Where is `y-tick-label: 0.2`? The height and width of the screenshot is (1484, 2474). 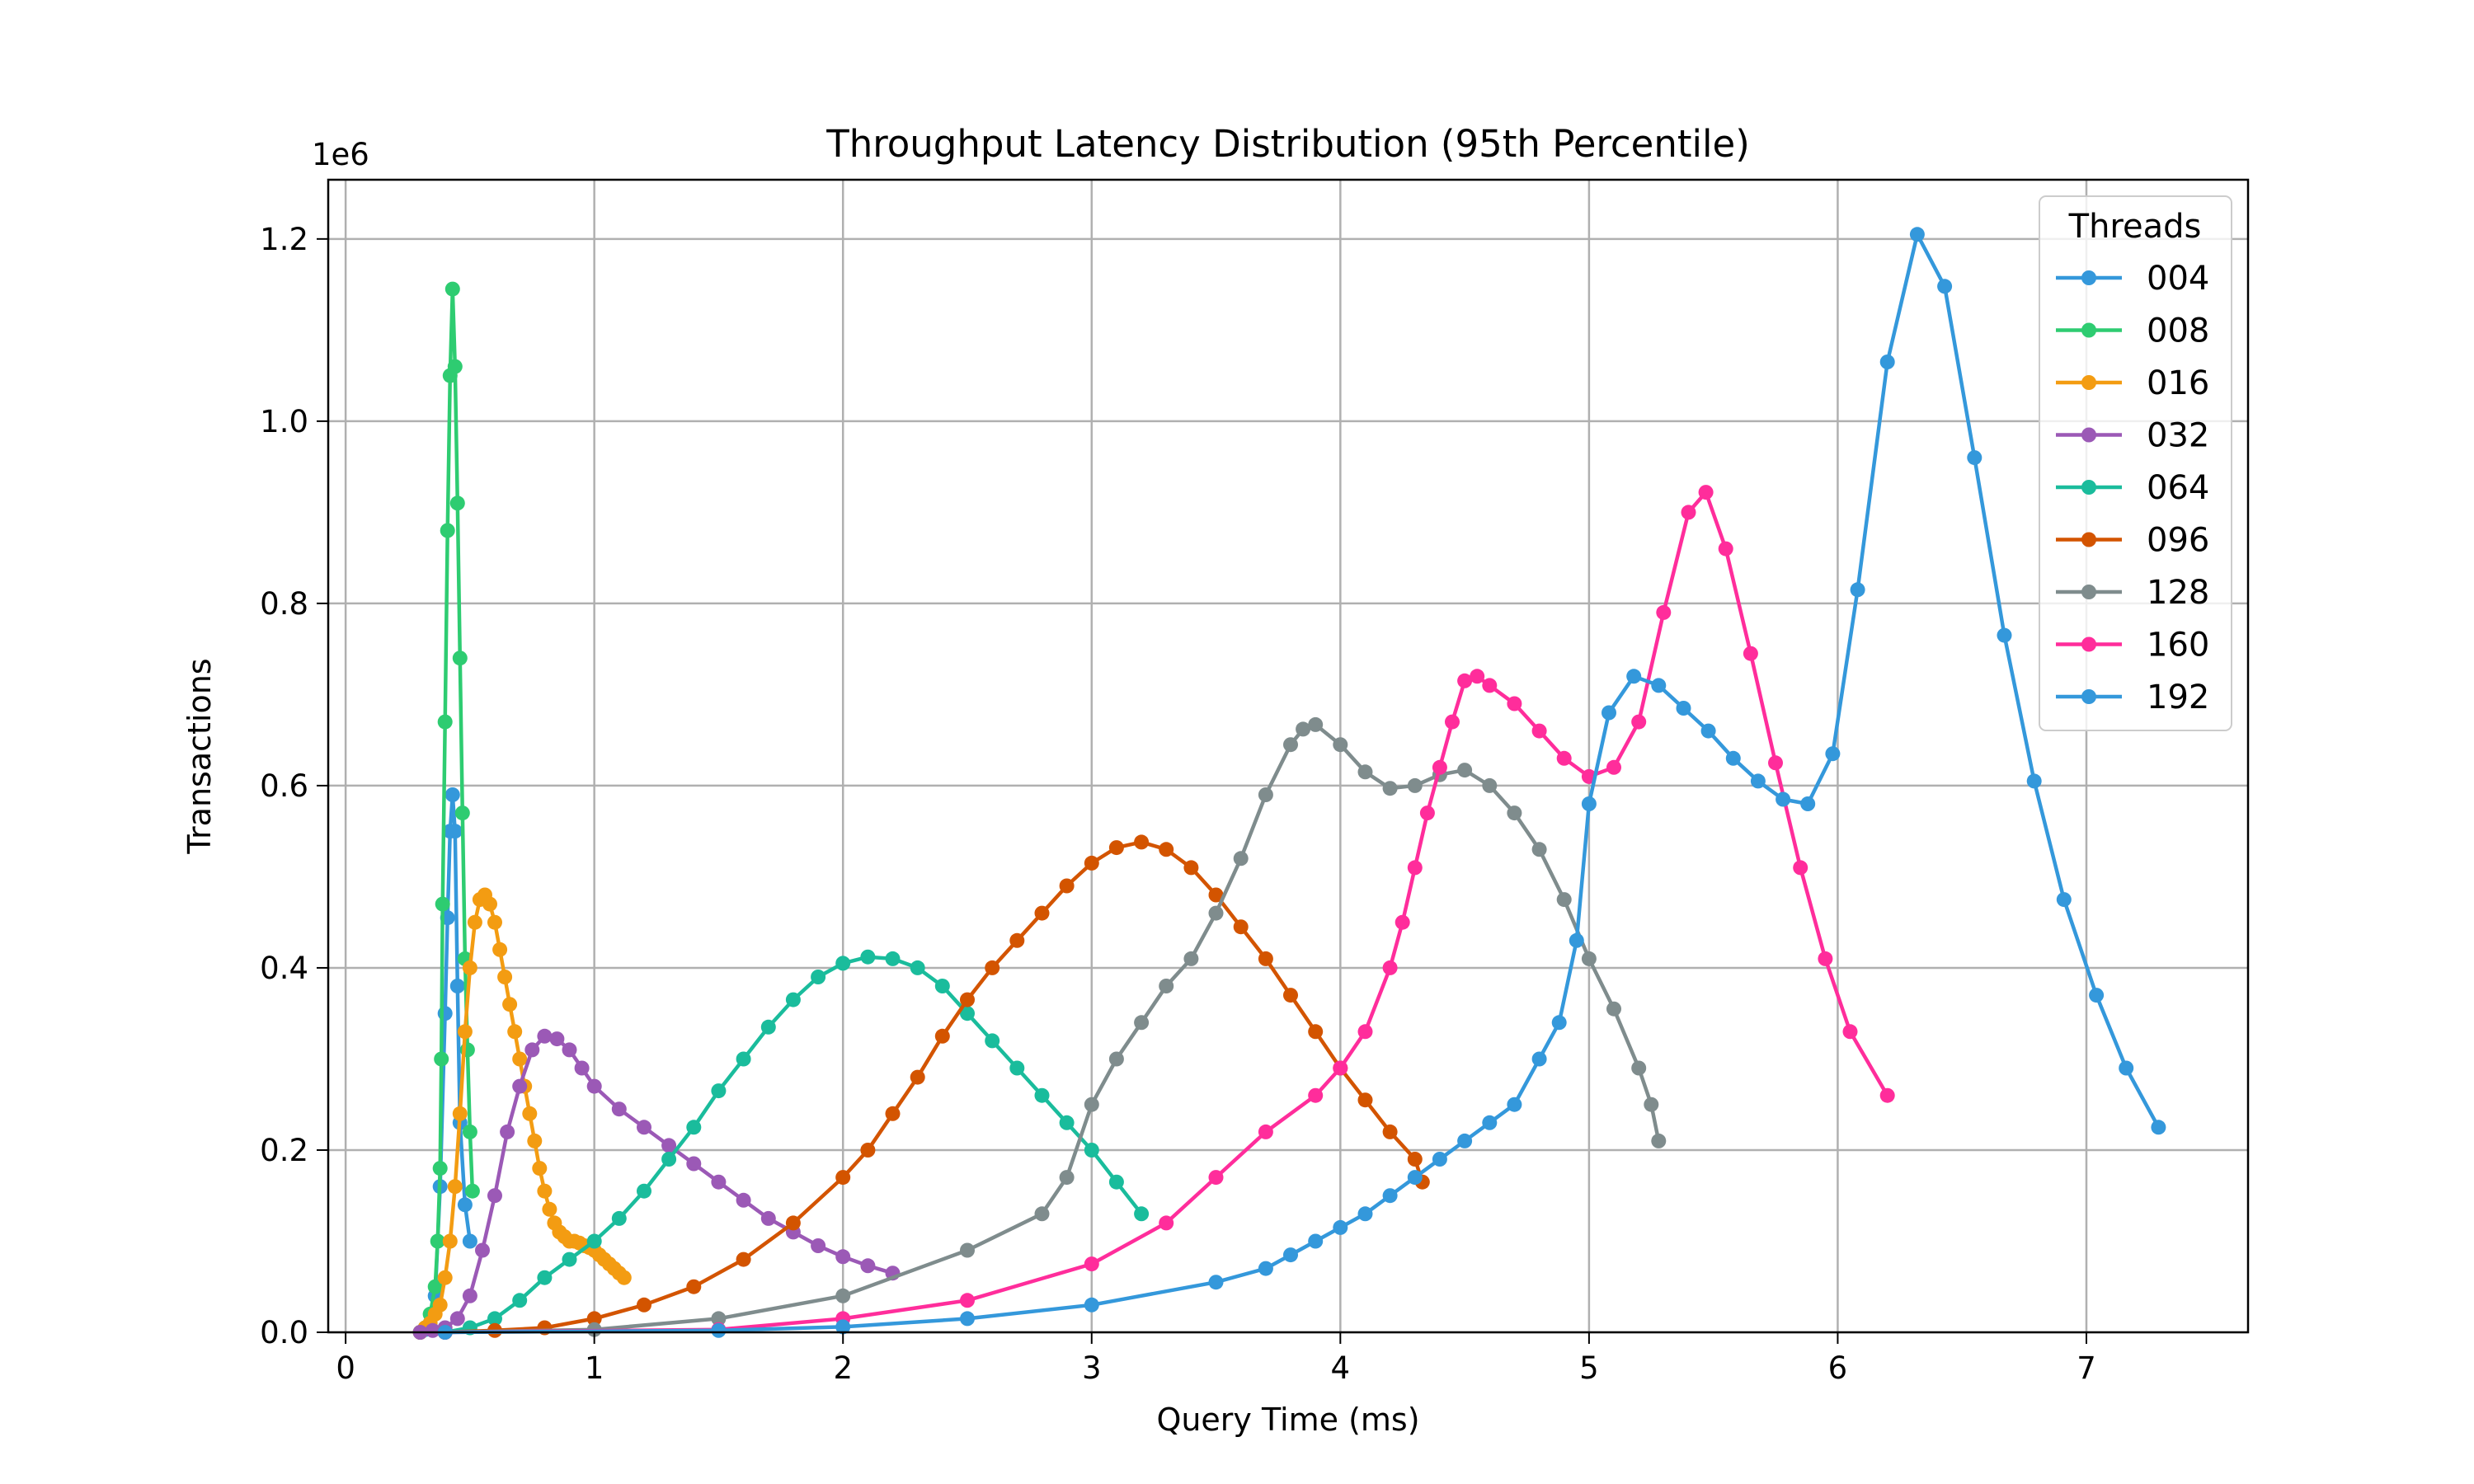
y-tick-label: 0.2 is located at coordinates (284, 1150).